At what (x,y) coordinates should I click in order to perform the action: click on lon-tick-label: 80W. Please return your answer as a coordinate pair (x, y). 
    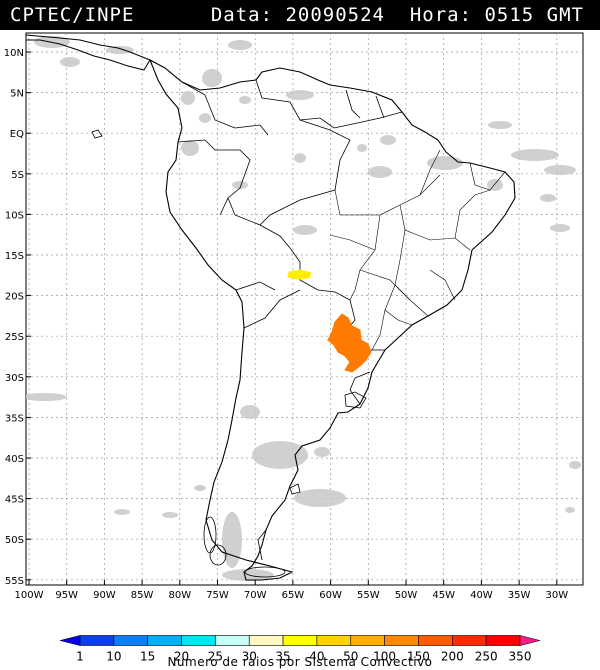
    Looking at the image, I should click on (179, 595).